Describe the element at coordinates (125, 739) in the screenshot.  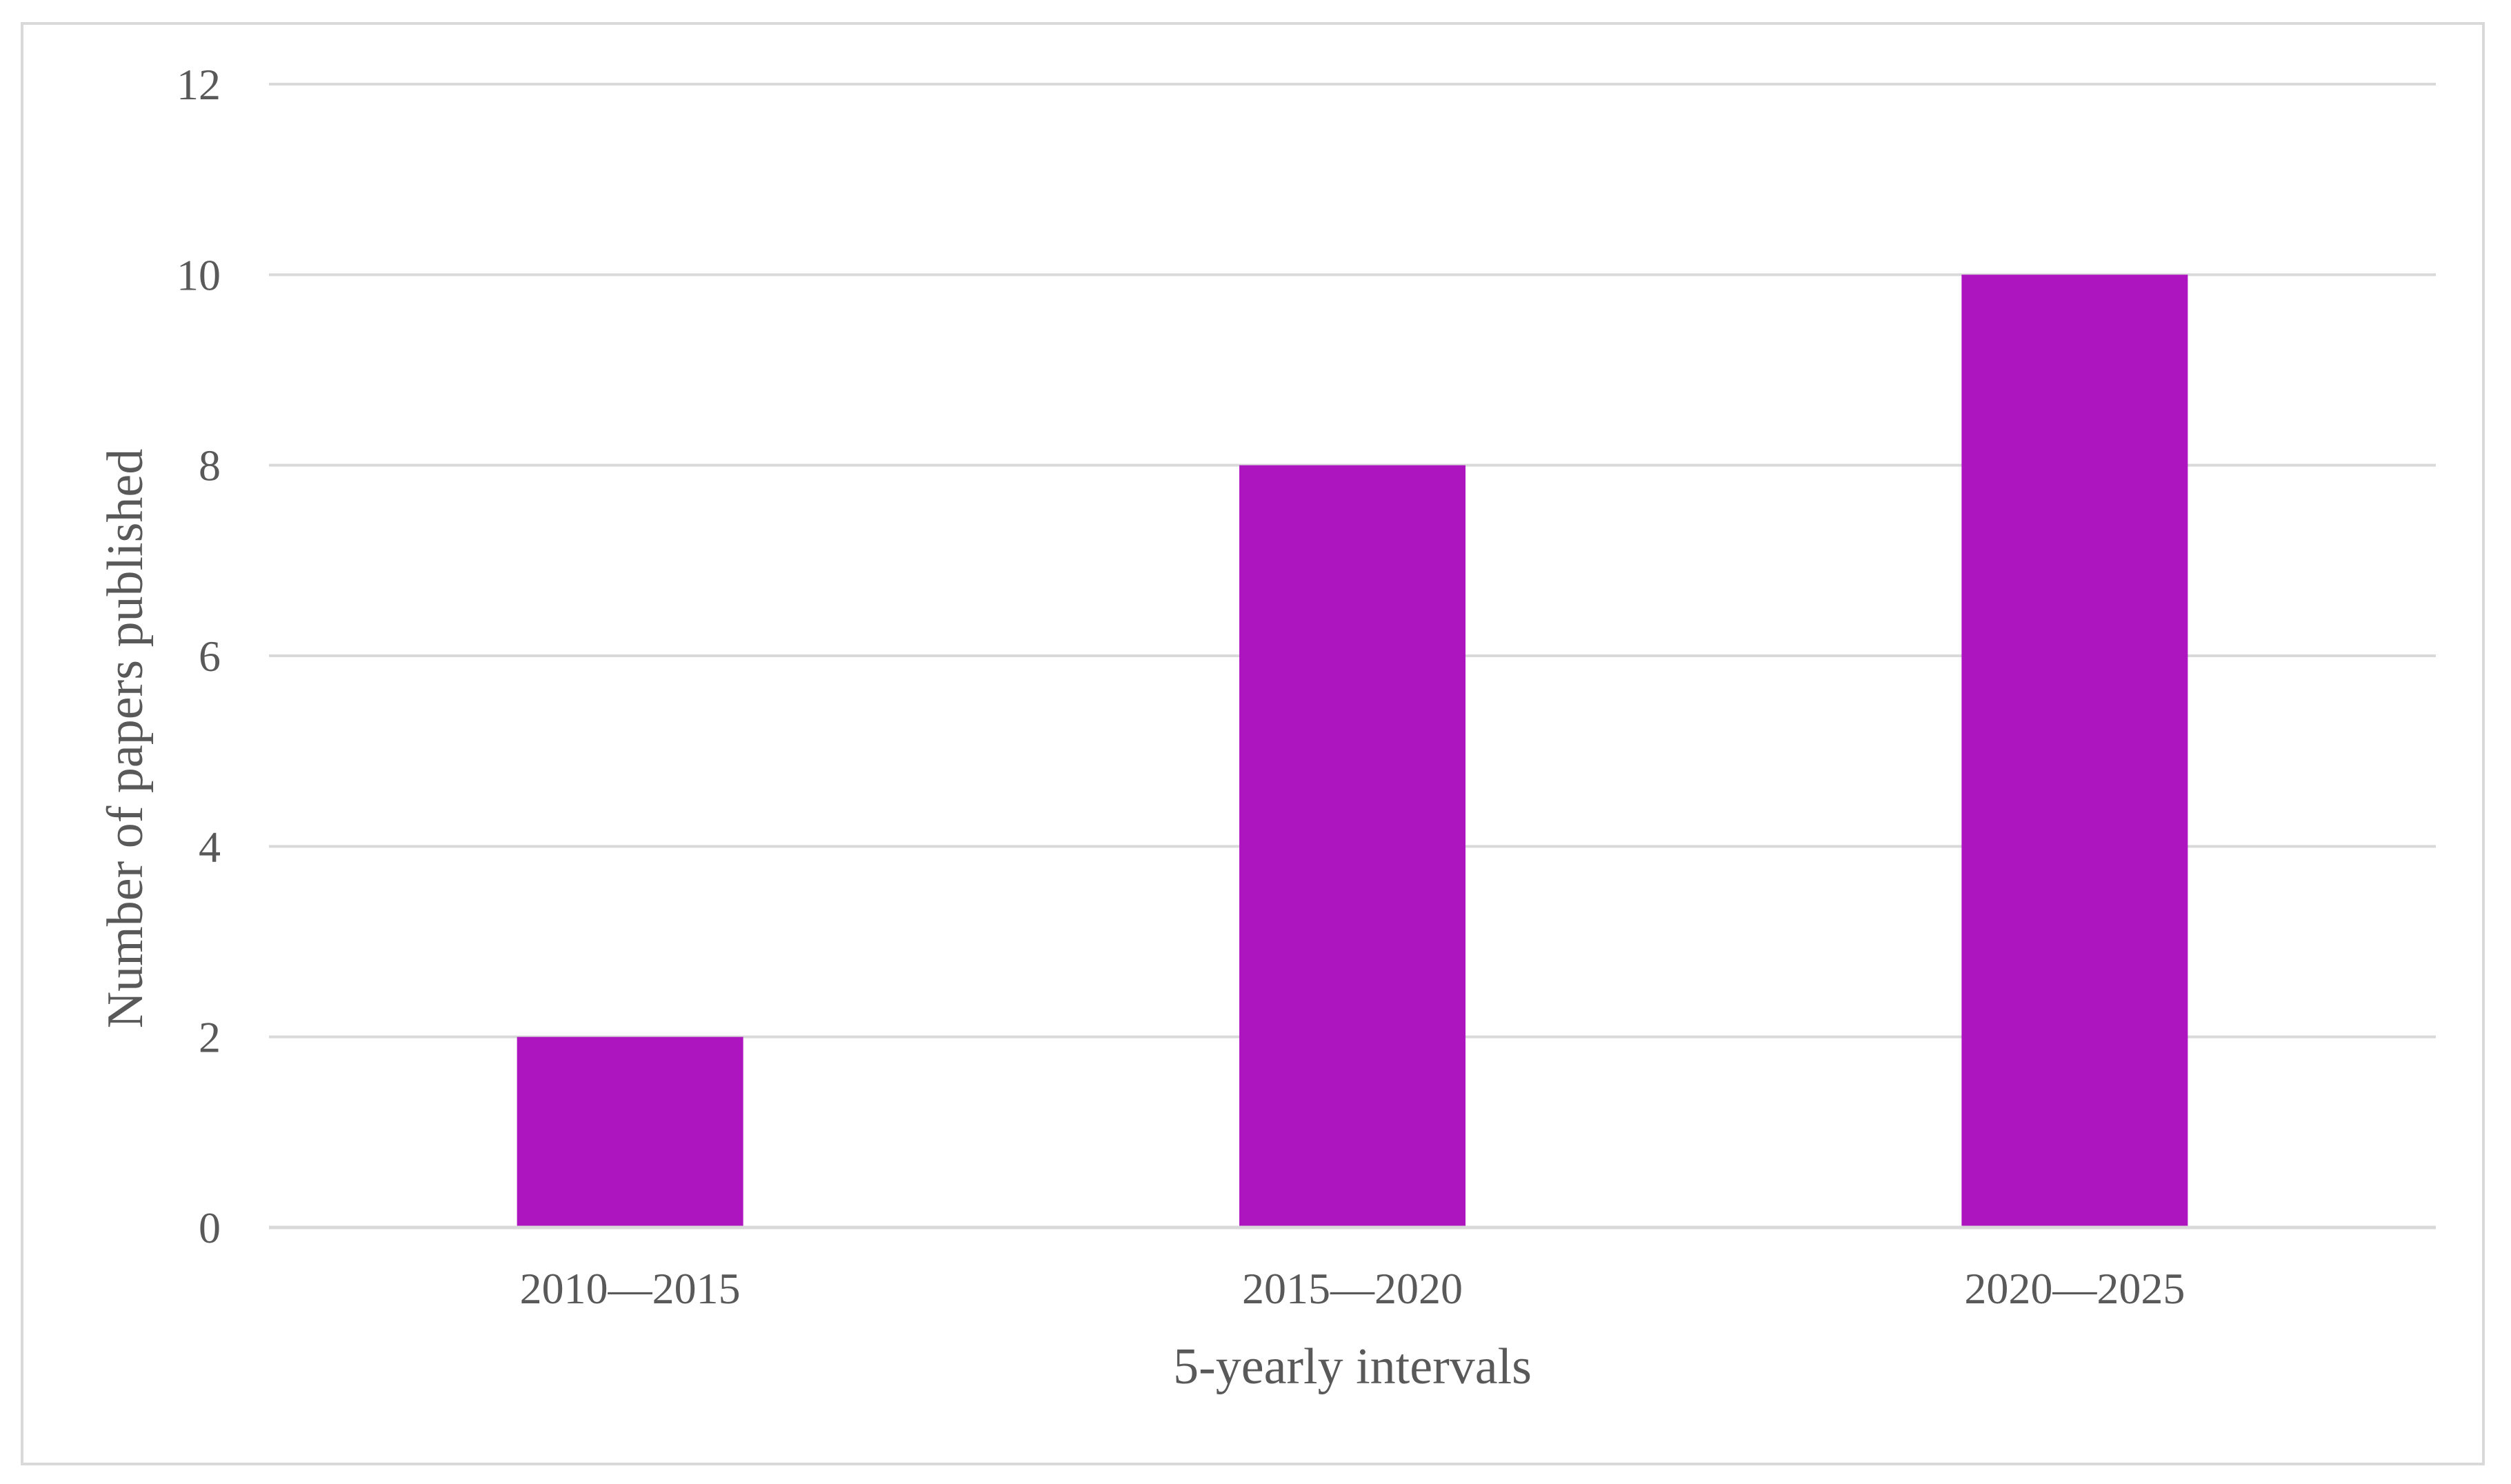
I see `y-axis-title: Number of papers published` at that location.